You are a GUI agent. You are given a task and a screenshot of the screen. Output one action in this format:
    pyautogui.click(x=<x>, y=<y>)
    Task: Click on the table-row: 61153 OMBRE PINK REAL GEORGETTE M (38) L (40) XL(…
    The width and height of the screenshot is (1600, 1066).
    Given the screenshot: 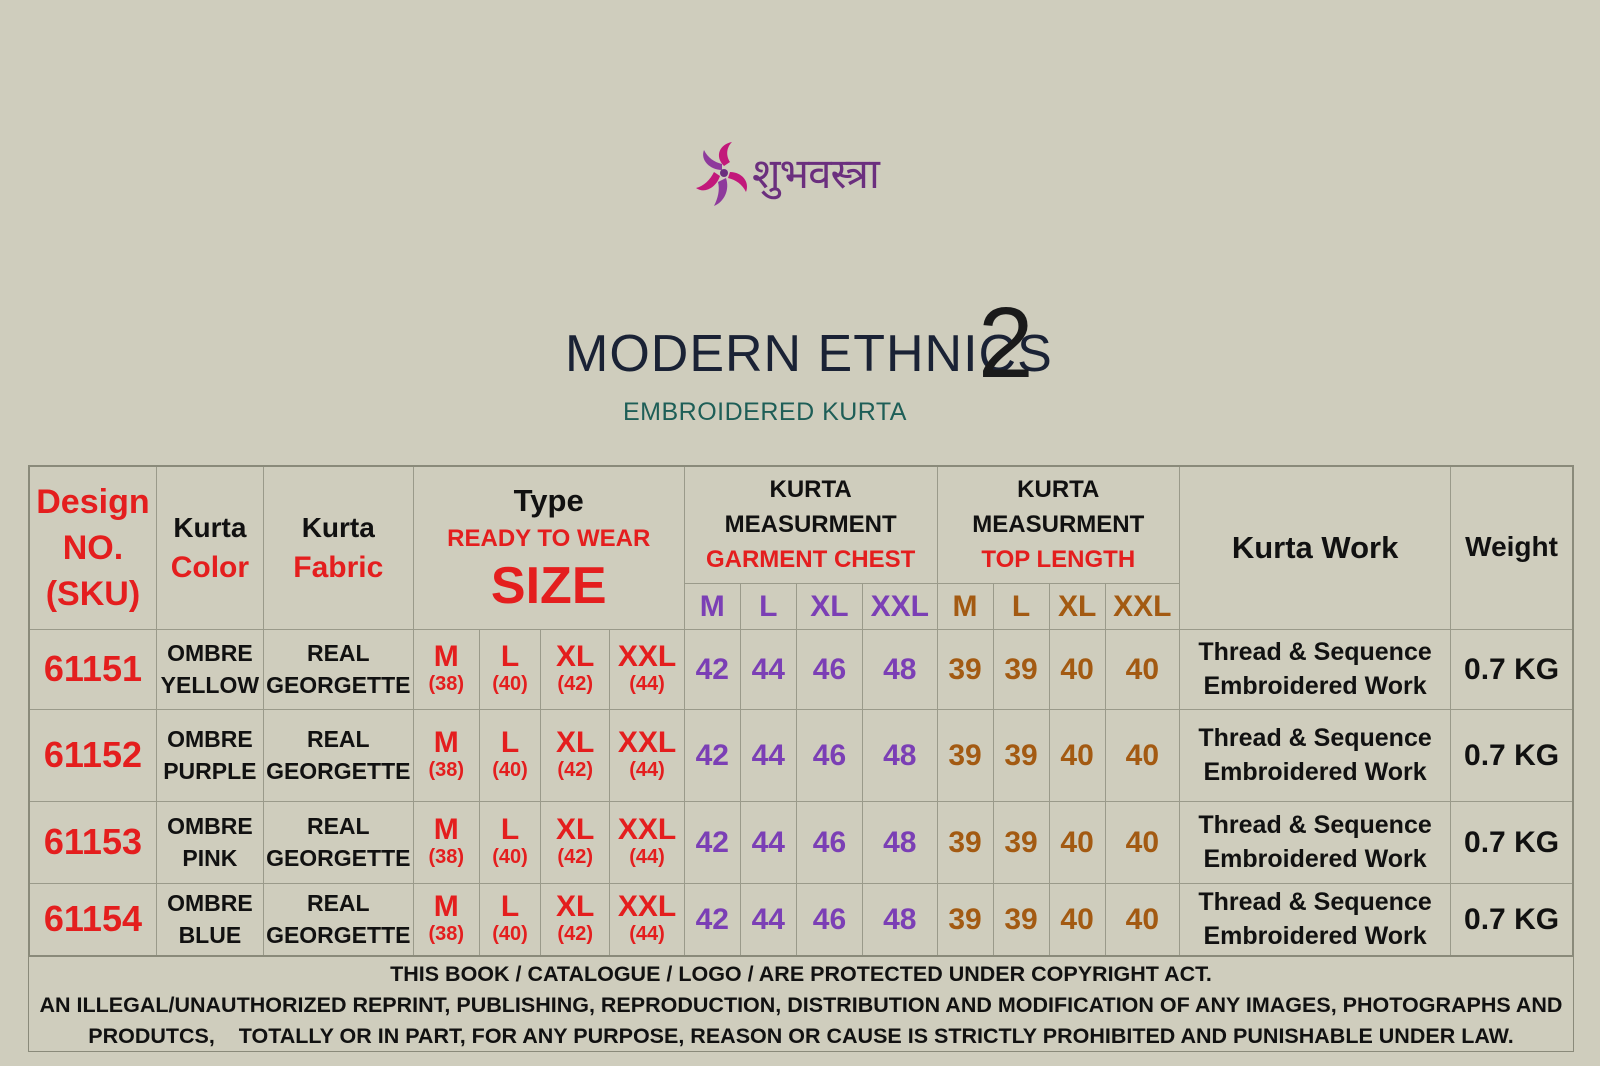 What is the action you would take?
    pyautogui.click(x=801, y=842)
    